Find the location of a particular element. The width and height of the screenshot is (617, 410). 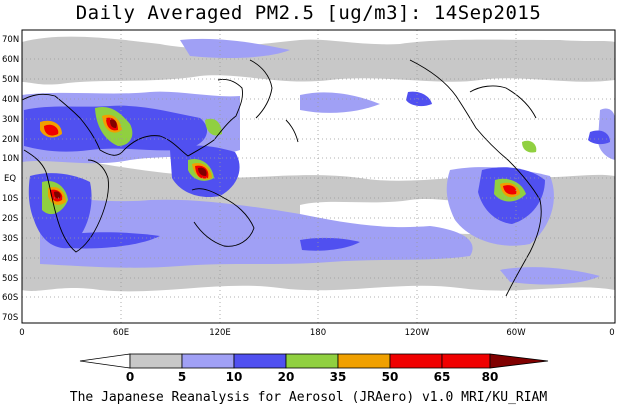

lon-label: 180 is located at coordinates (318, 333).